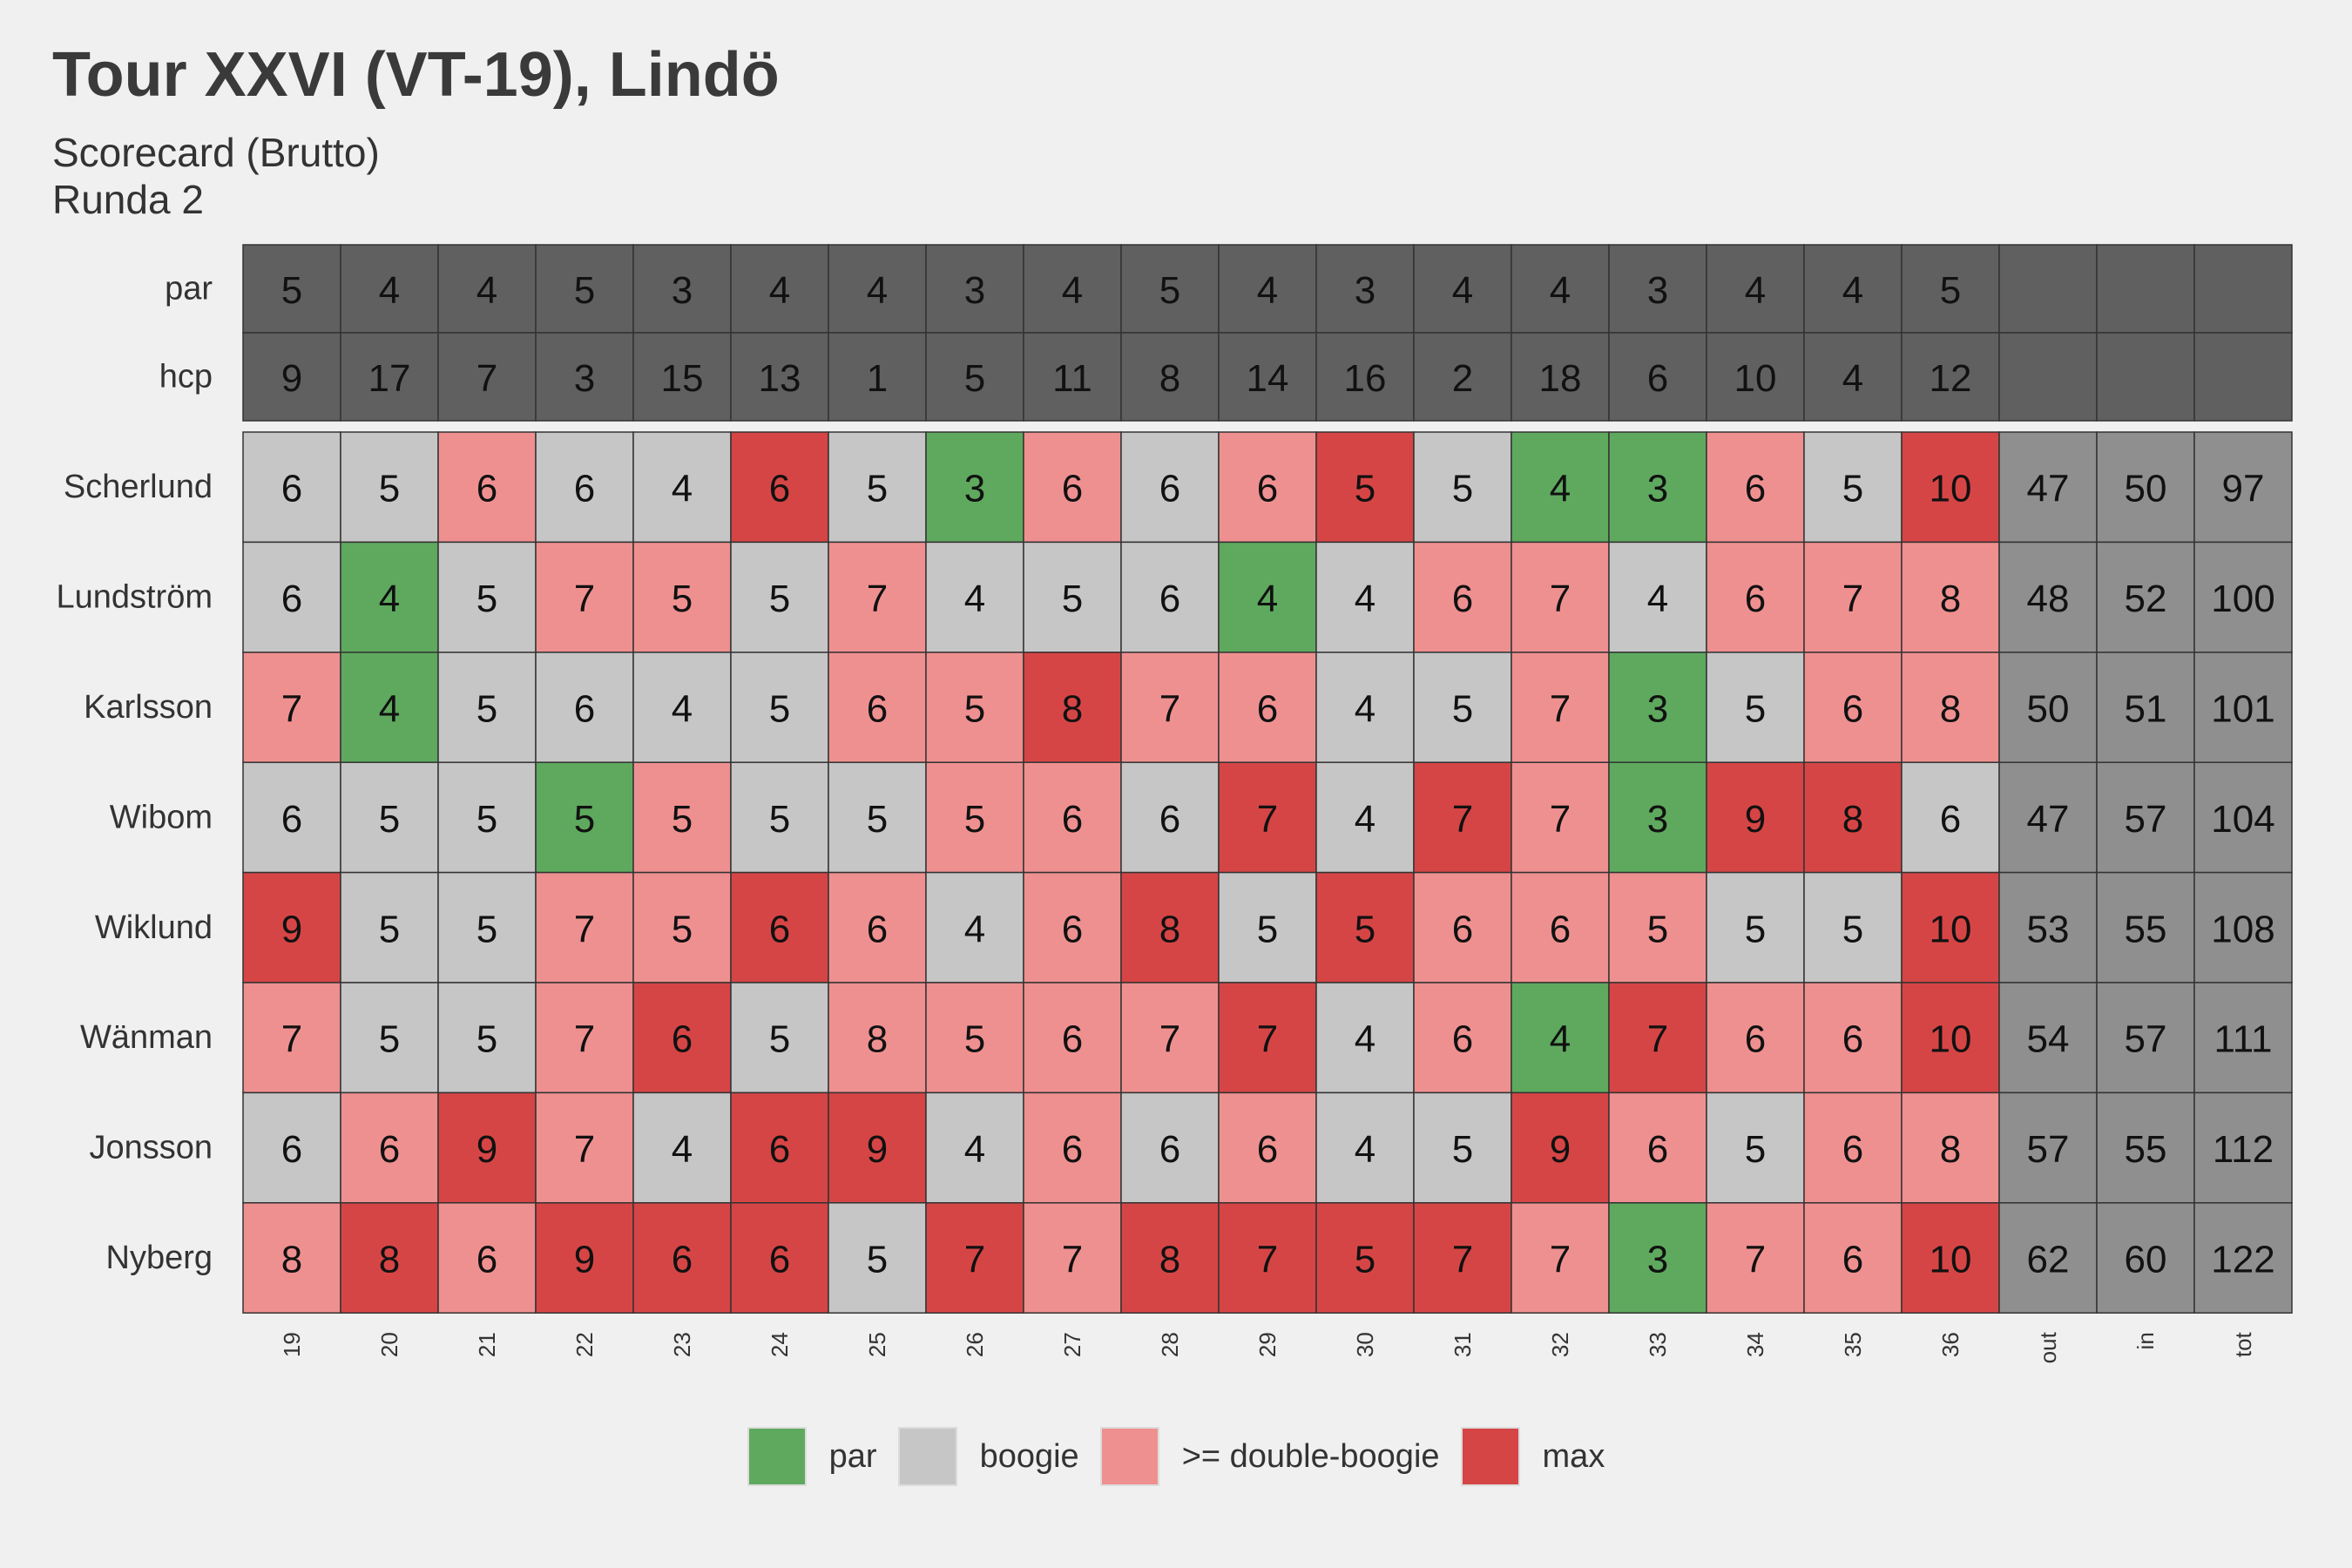 The image size is (2352, 1568). I want to click on column-label: 21, so click(487, 1344).